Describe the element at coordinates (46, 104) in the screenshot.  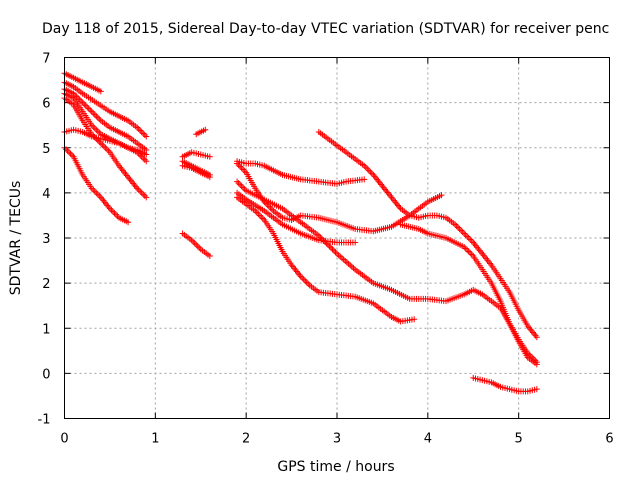
I see `y-tick-label: 6` at that location.